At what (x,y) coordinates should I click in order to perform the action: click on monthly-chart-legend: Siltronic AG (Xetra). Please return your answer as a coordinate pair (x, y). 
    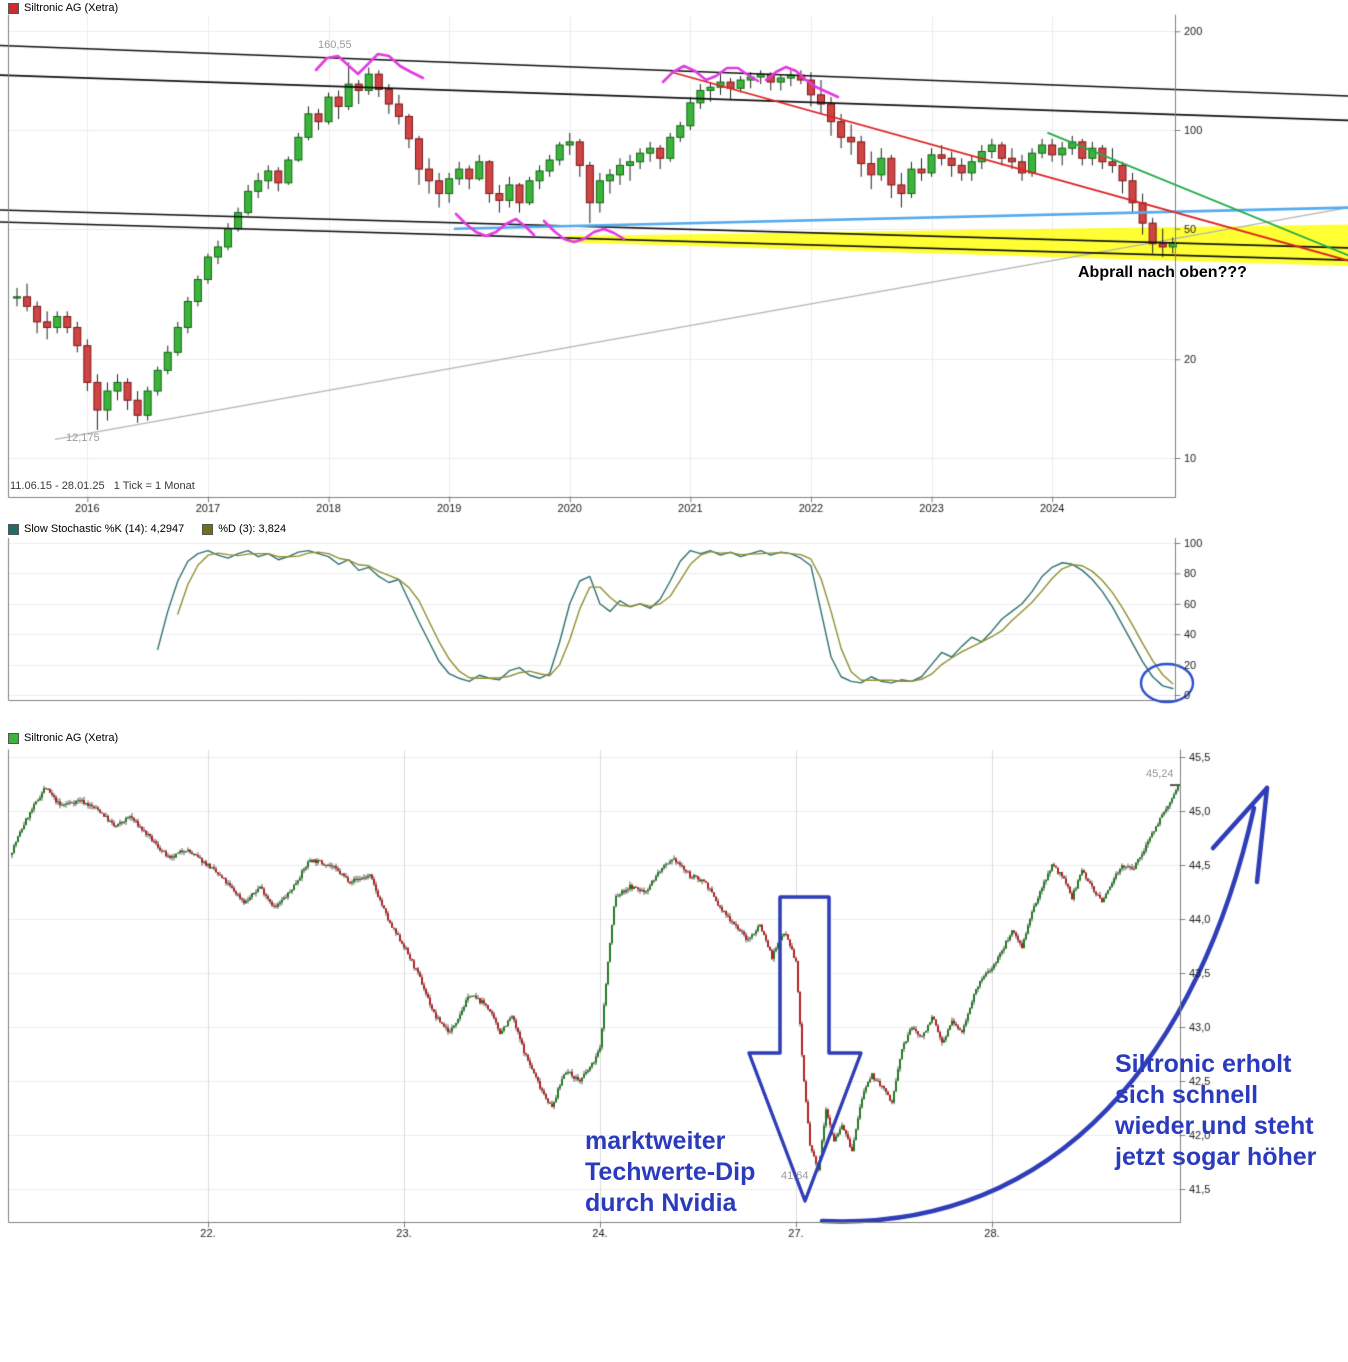
    Looking at the image, I should click on (63, 8).